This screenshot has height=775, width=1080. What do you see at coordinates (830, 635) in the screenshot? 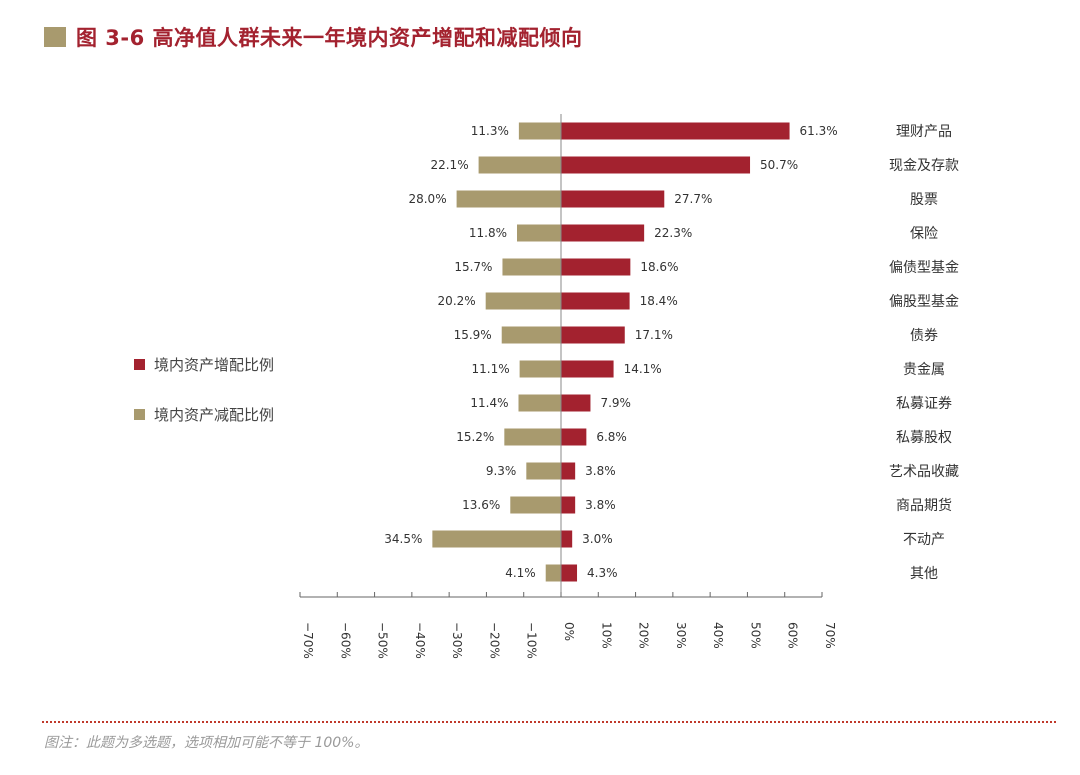
I see `x-tick-label: 70%` at bounding box center [830, 635].